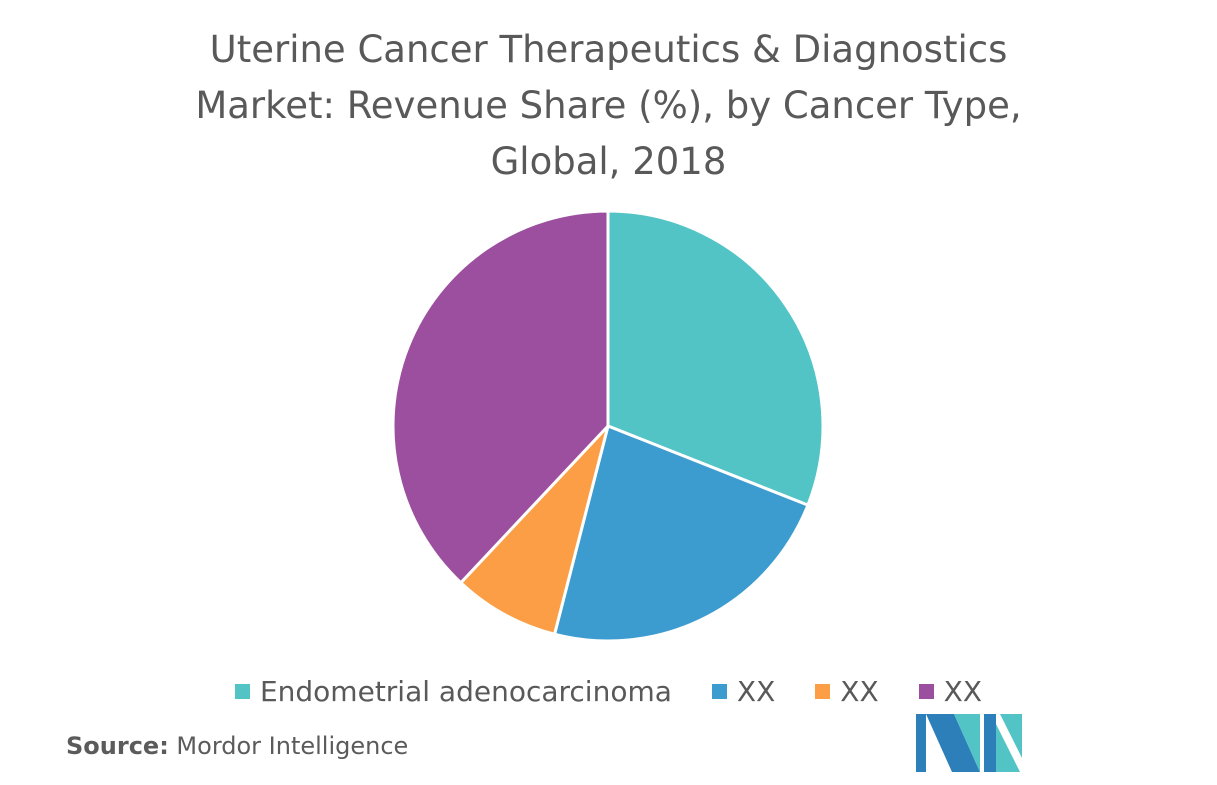 The image size is (1217, 785). Describe the element at coordinates (465, 691) in the screenshot. I see `legend-label: Endometrial adenocarcinoma` at that location.